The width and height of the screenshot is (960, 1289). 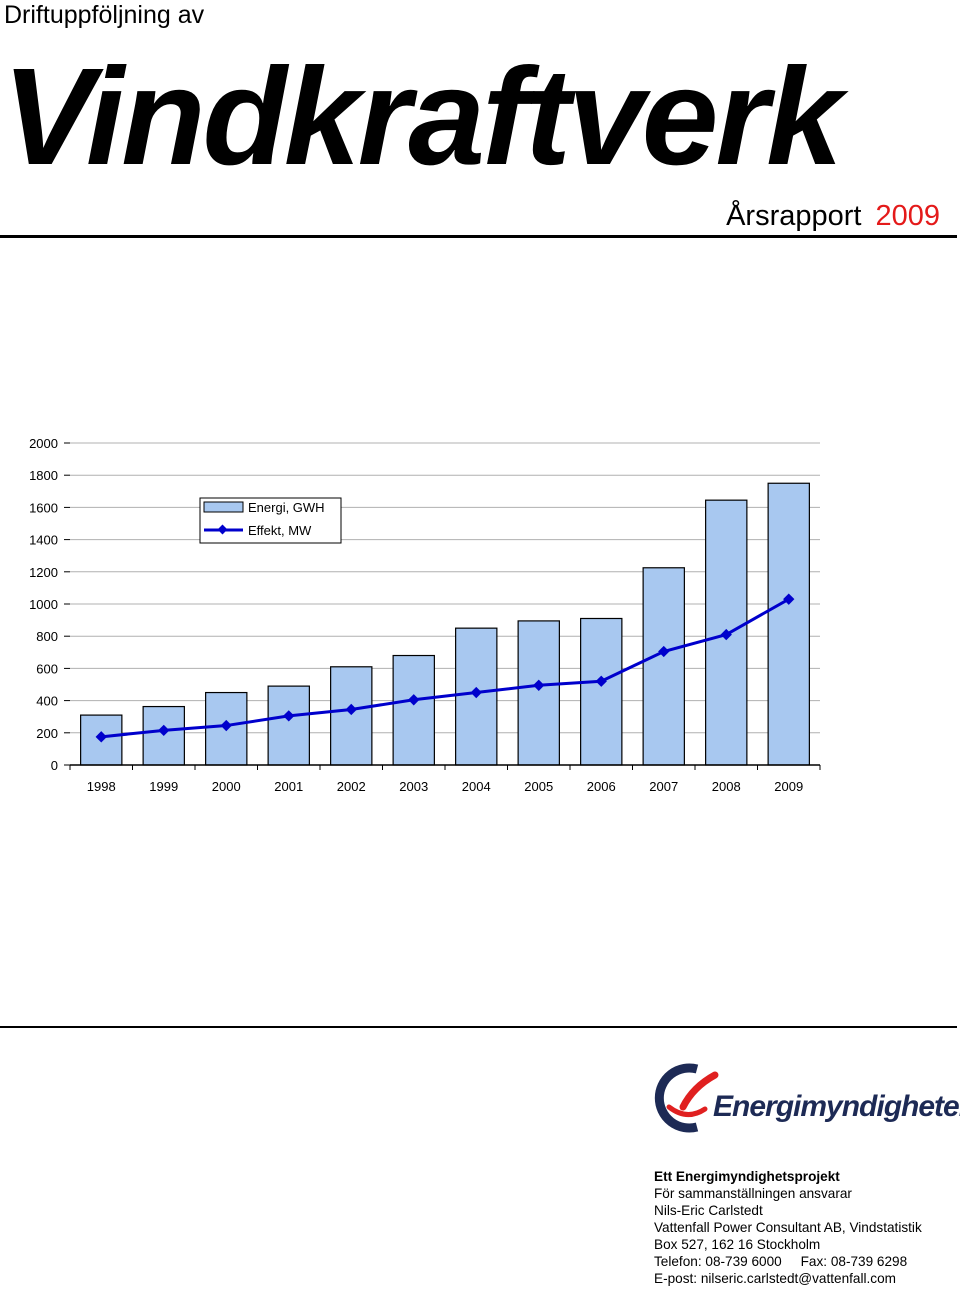 I want to click on logo-wordmark: Energimyndigheten, so click(x=836, y=1106).